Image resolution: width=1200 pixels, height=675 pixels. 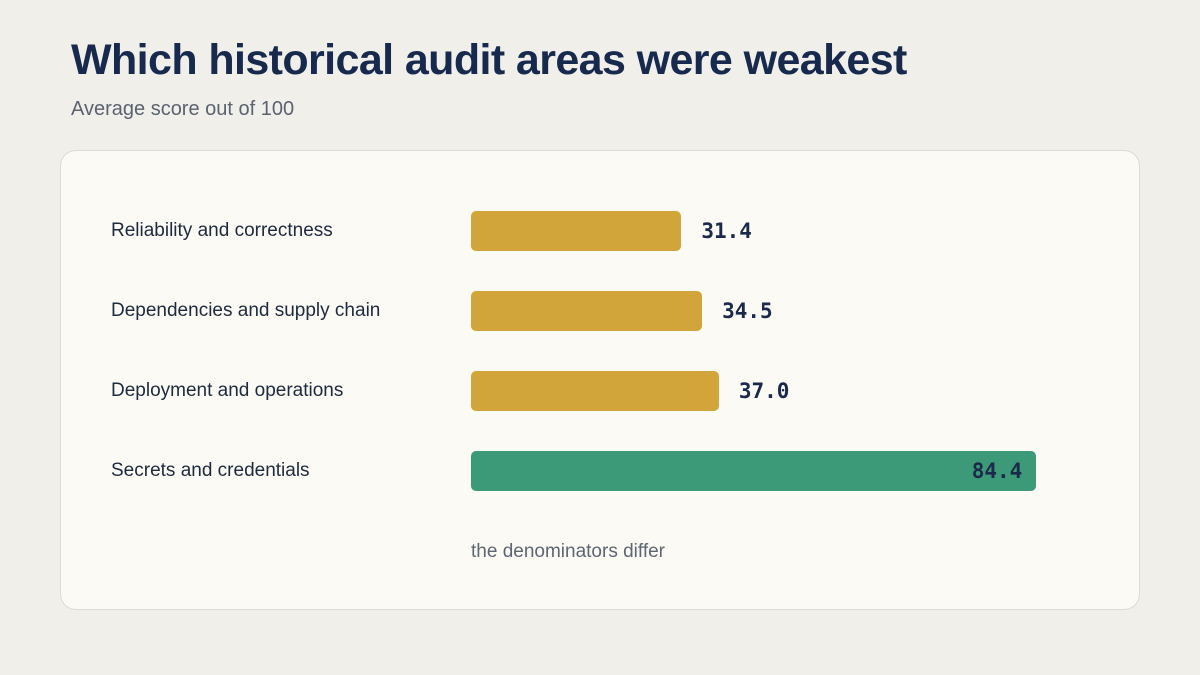 What do you see at coordinates (764, 391) in the screenshot?
I see `bar-value-label: 37.0` at bounding box center [764, 391].